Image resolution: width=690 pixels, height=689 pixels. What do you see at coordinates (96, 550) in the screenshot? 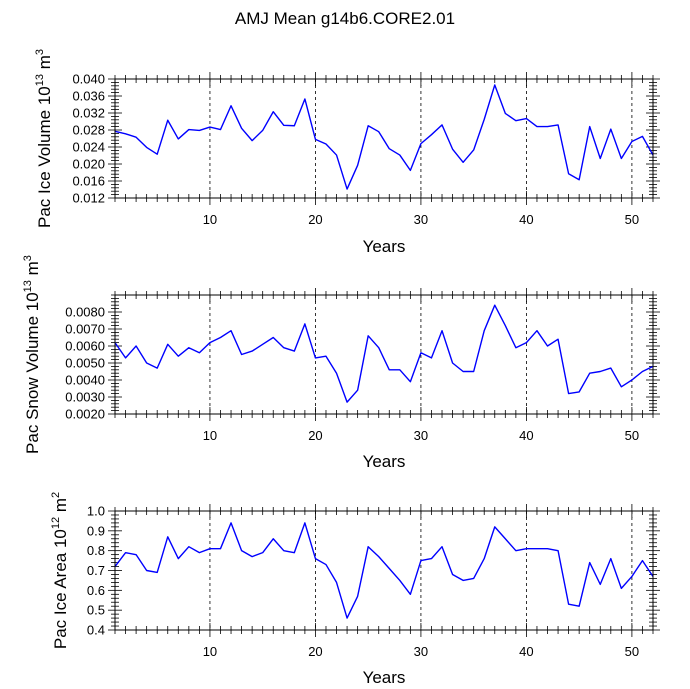
I see `ice-area-y-tick-label: 0.8` at bounding box center [96, 550].